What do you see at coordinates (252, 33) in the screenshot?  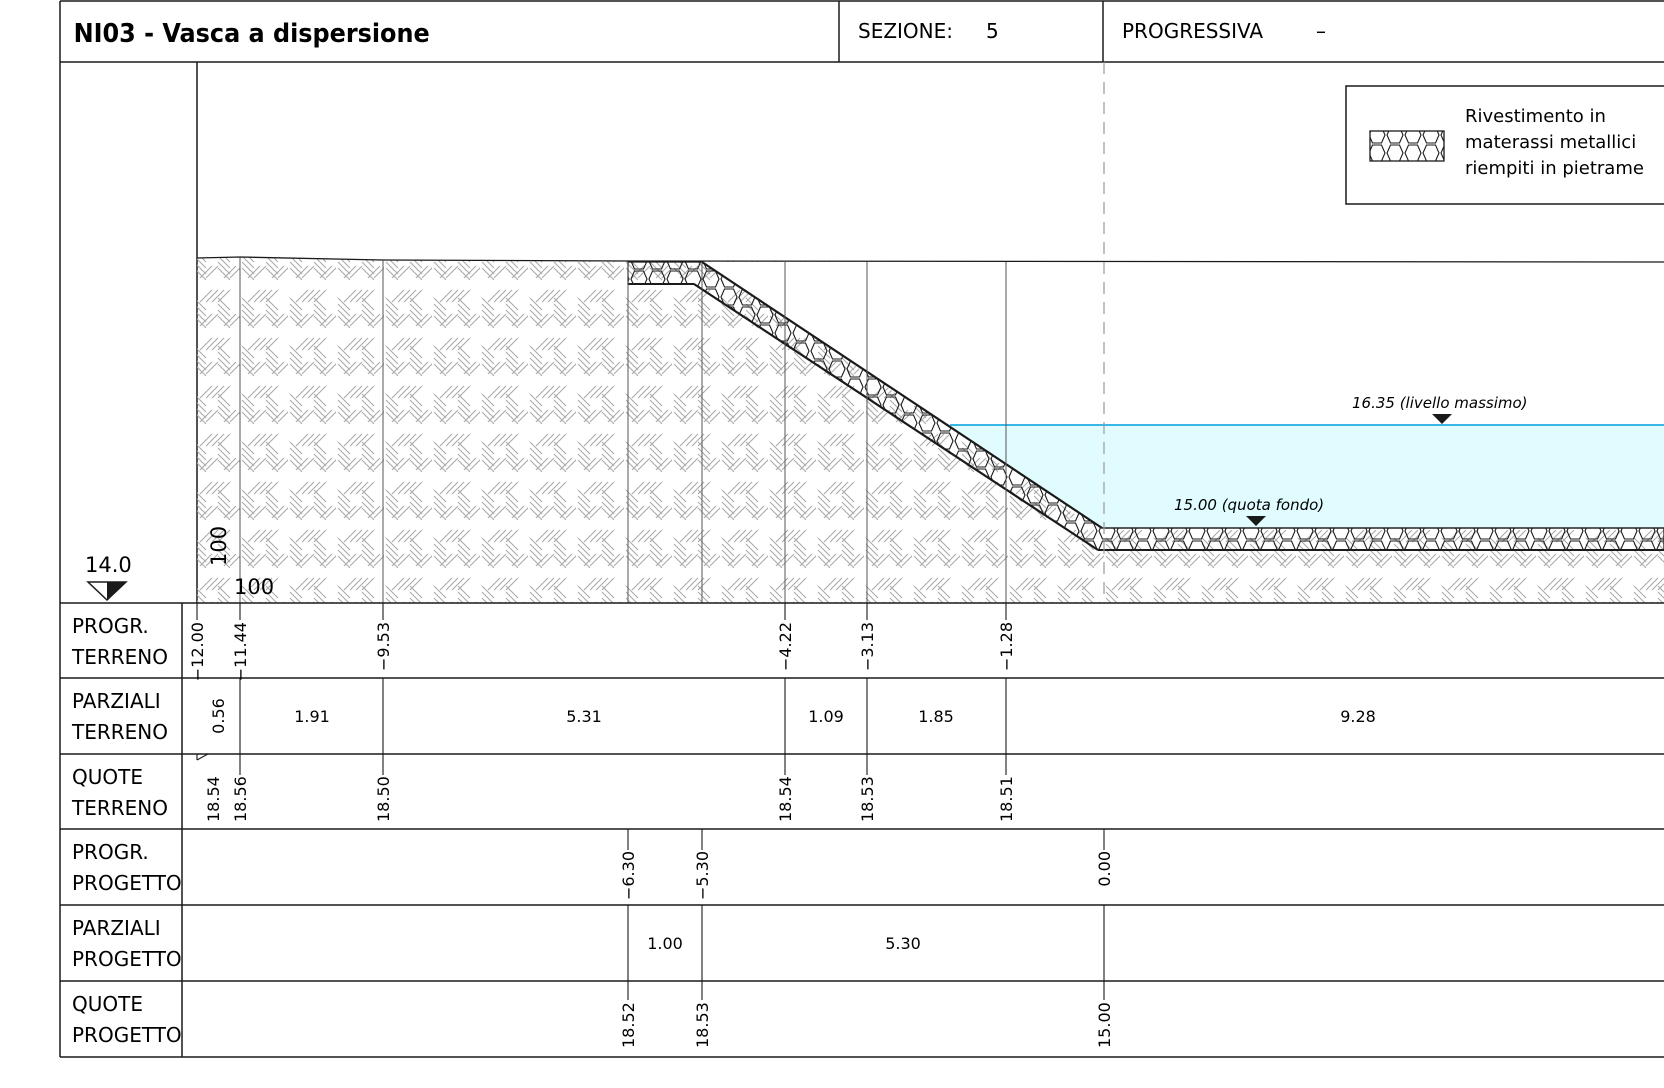 I see `page-title: NI03 - Vasca a dispersione` at bounding box center [252, 33].